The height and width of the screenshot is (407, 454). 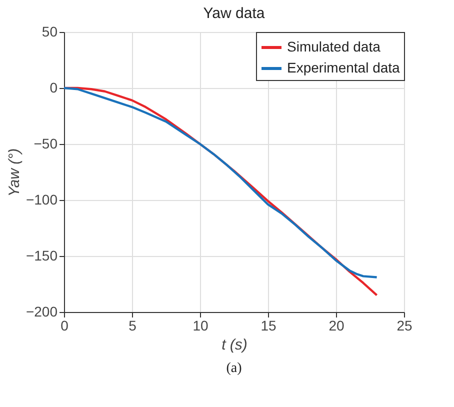 I want to click on legend-label: Experimental data, so click(x=343, y=68).